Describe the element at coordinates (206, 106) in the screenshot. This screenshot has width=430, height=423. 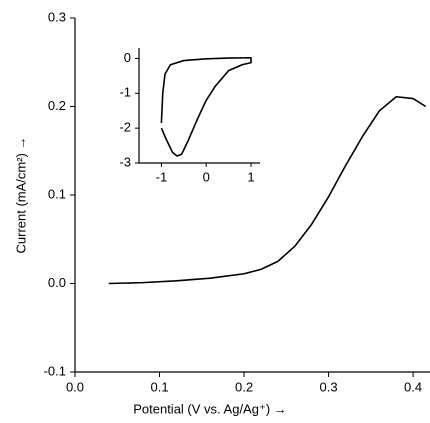
I see `data-line` at that location.